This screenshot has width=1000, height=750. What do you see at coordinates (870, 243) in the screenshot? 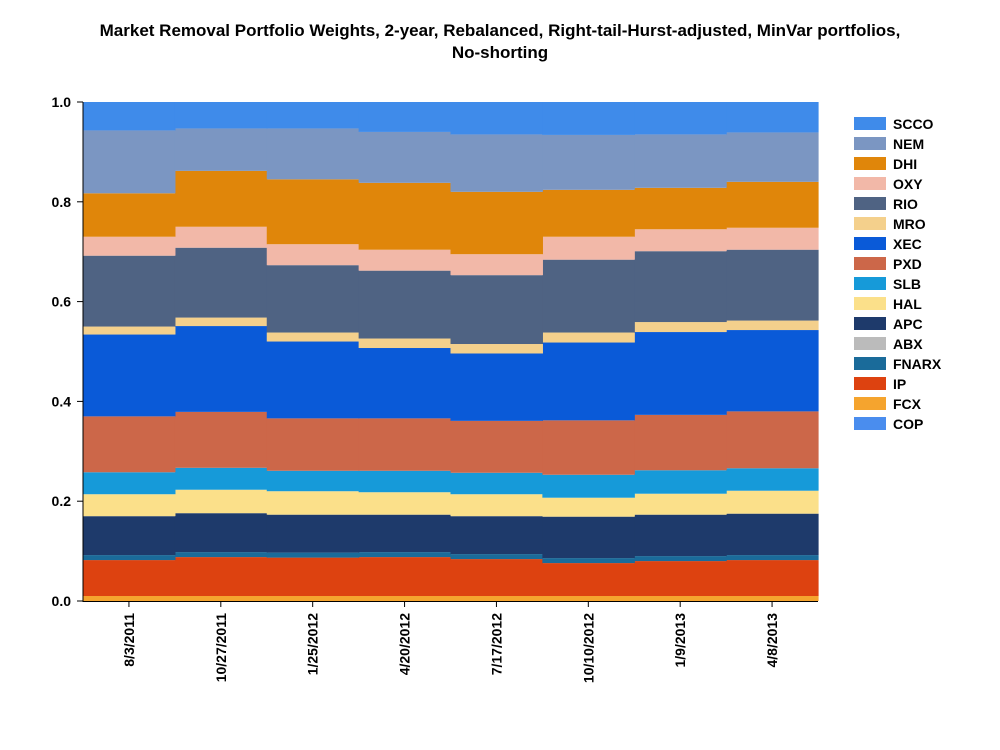
I see `legend-swatch-xec` at bounding box center [870, 243].